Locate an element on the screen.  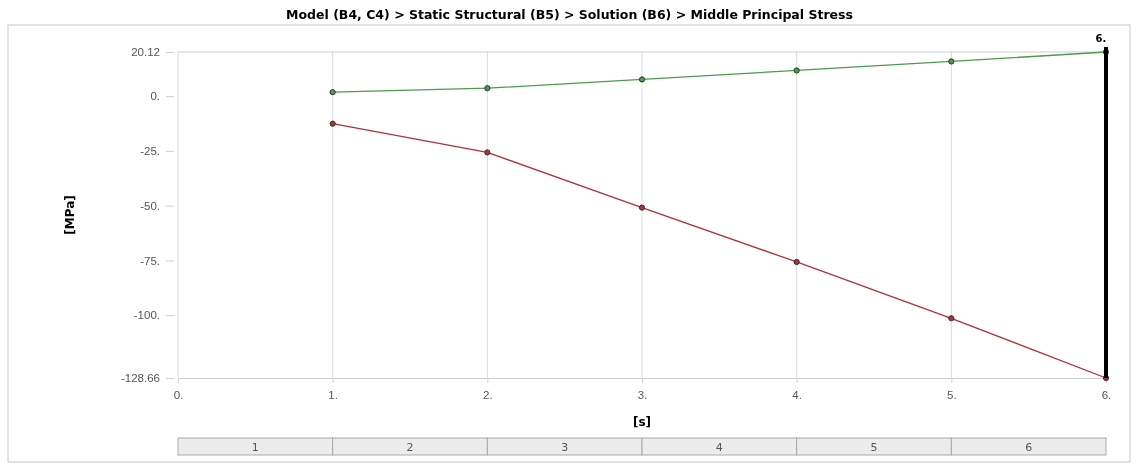
text: 2 is located at coordinates (410, 447).